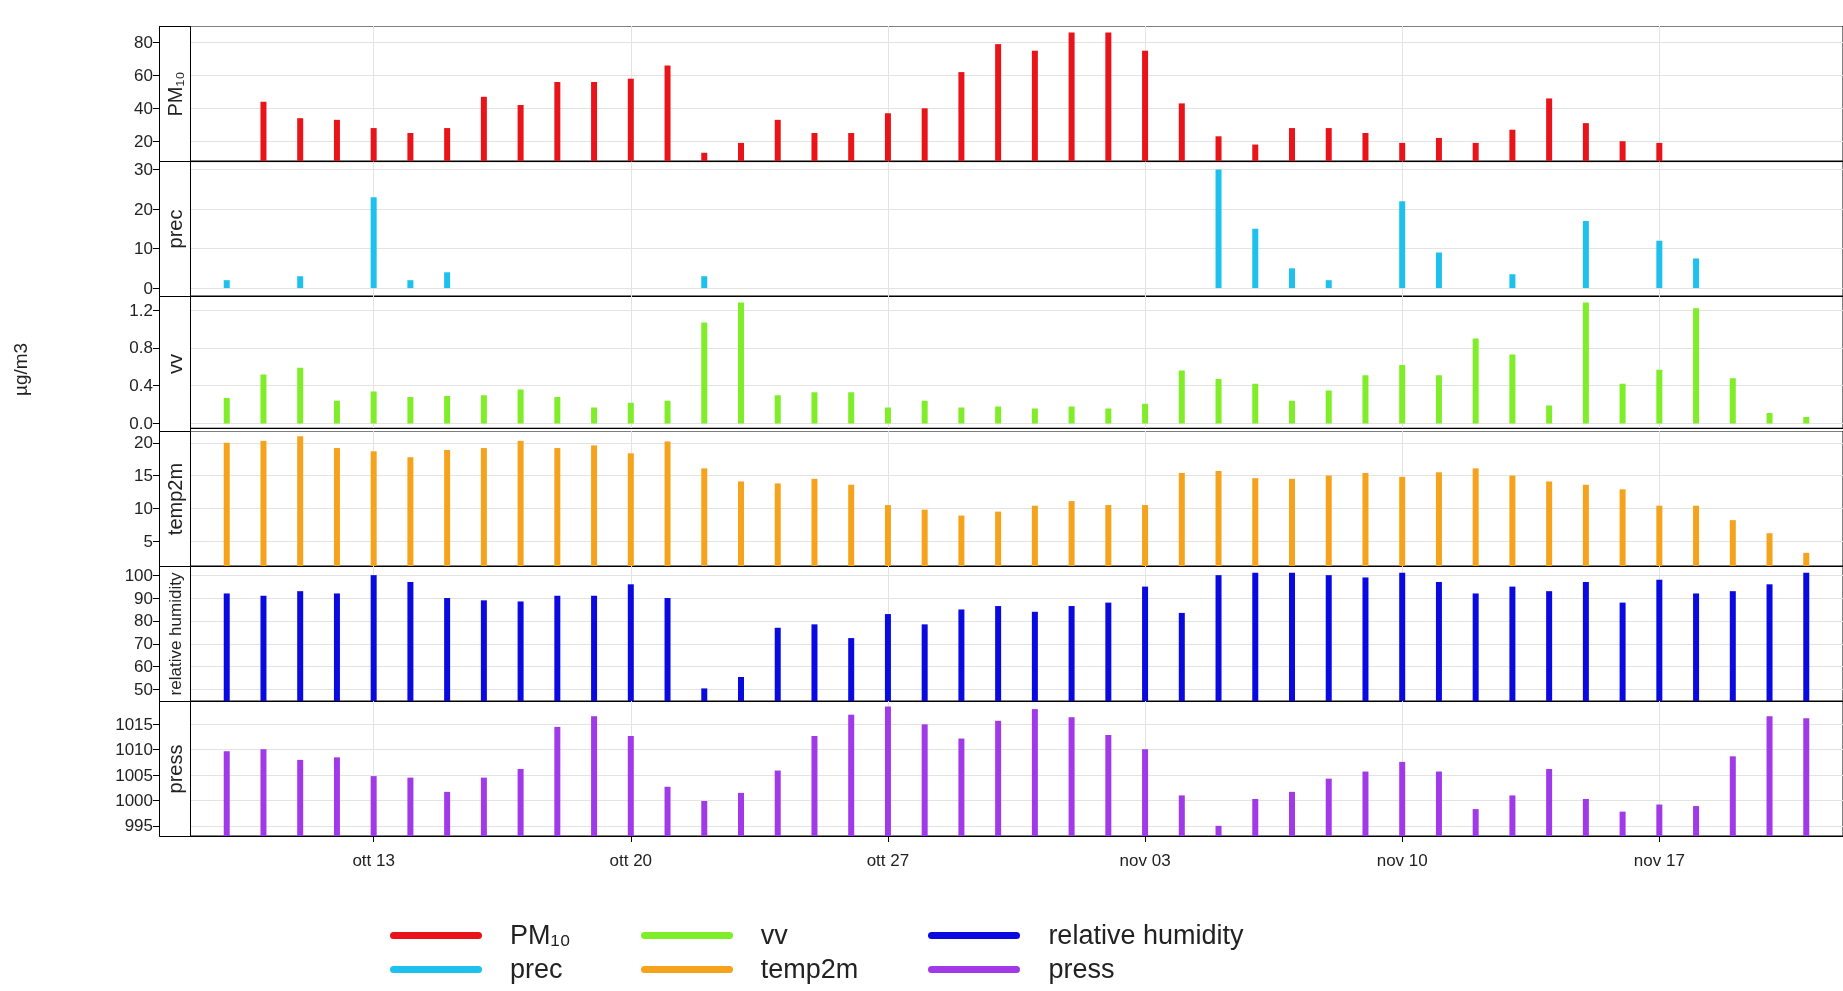 The image size is (1843, 991). Describe the element at coordinates (174, 93) in the screenshot. I see `text: PM₁₀` at that location.